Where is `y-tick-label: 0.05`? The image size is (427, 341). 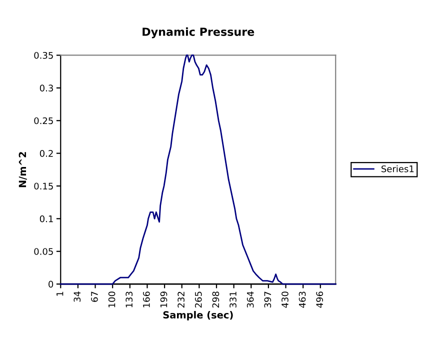
y-tick-label: 0.05 is located at coordinates (43, 251).